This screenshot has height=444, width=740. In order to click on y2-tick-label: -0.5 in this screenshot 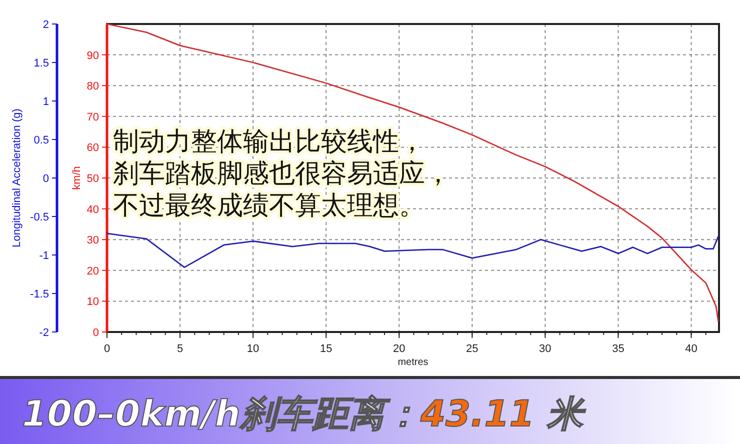, I will do `click(39, 218)`.